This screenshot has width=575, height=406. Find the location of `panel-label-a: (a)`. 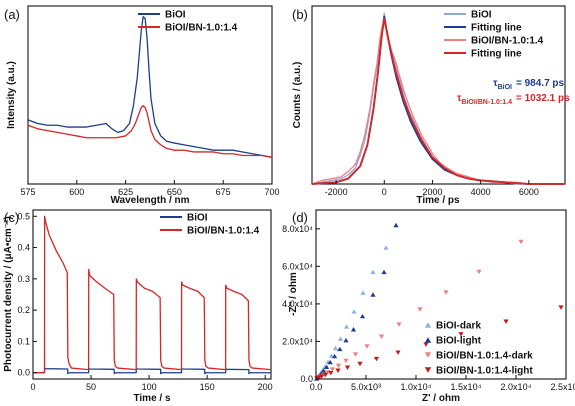

panel-label-a: (a) is located at coordinates (12, 14).